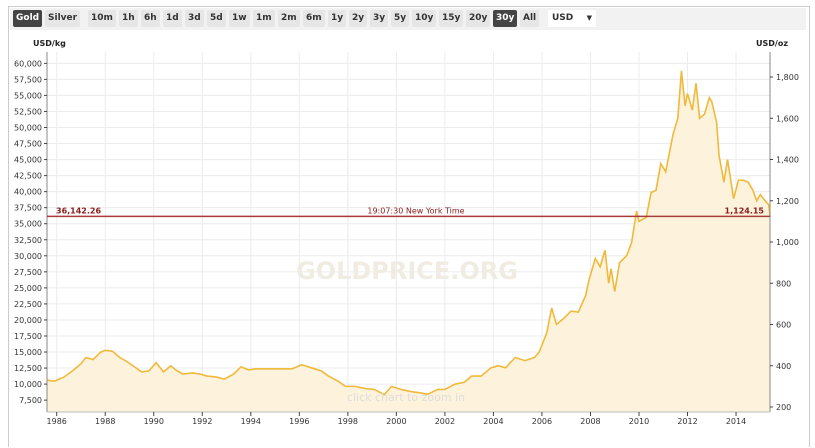 This screenshot has width=815, height=448. What do you see at coordinates (289, 18) in the screenshot?
I see `range-button-2m: 2m` at bounding box center [289, 18].